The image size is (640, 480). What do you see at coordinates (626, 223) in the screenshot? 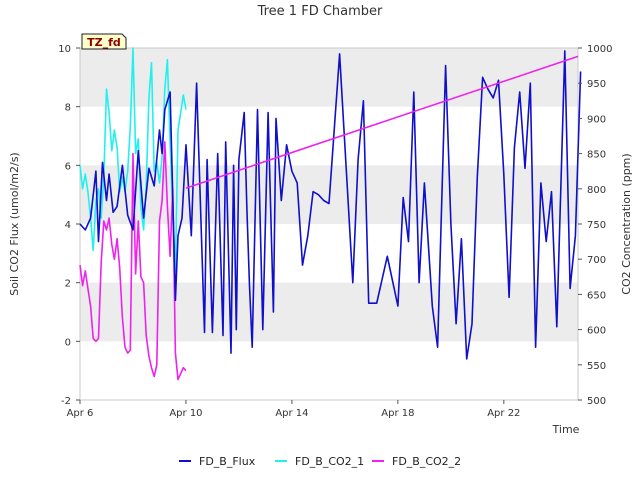
I see `y2-axis-title: CO2 Concentration (ppm)` at bounding box center [626, 223].